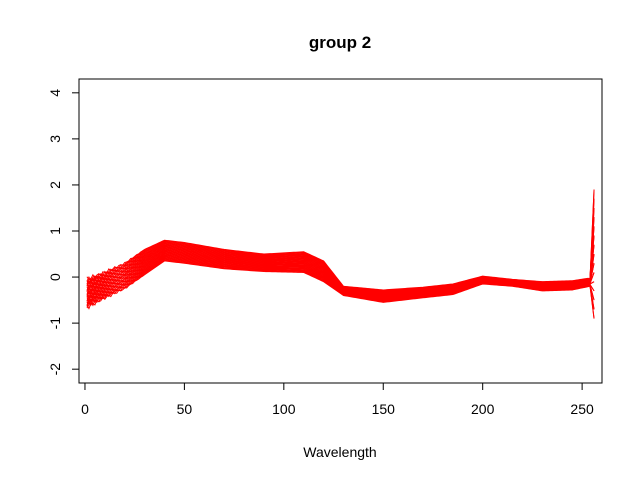 The width and height of the screenshot is (642, 482). What do you see at coordinates (55, 185) in the screenshot?
I see `y-tick-label-2: 2` at bounding box center [55, 185].